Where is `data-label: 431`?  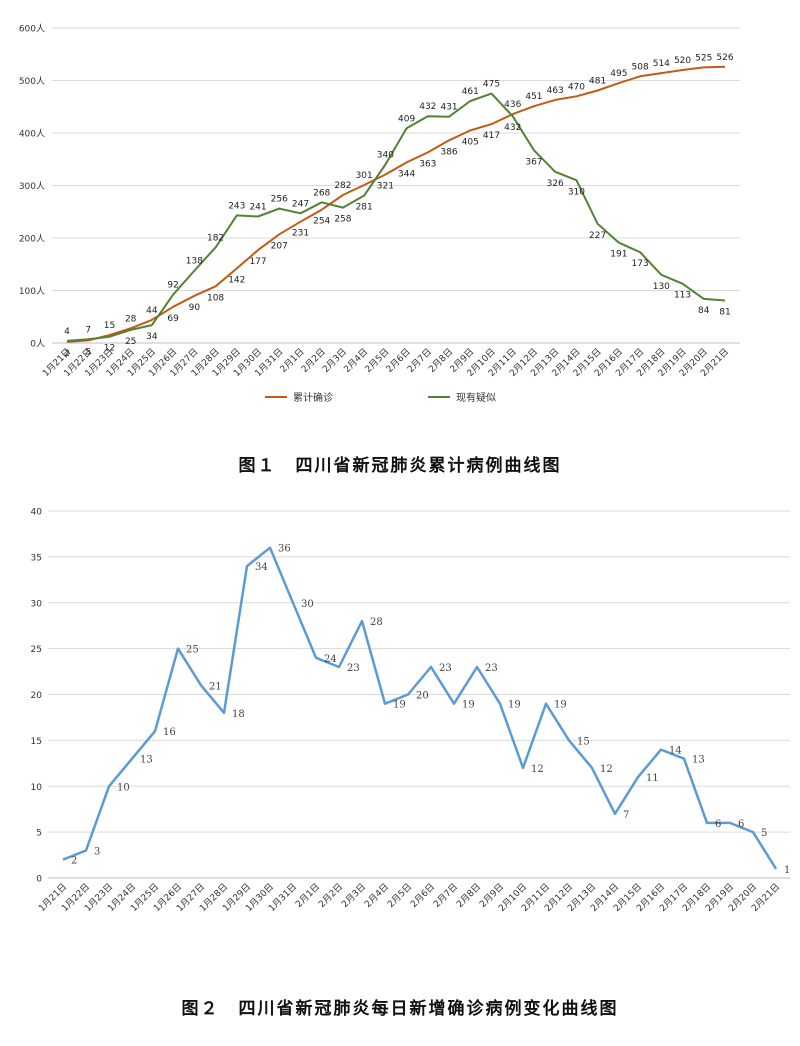 data-label: 431 is located at coordinates (448, 108).